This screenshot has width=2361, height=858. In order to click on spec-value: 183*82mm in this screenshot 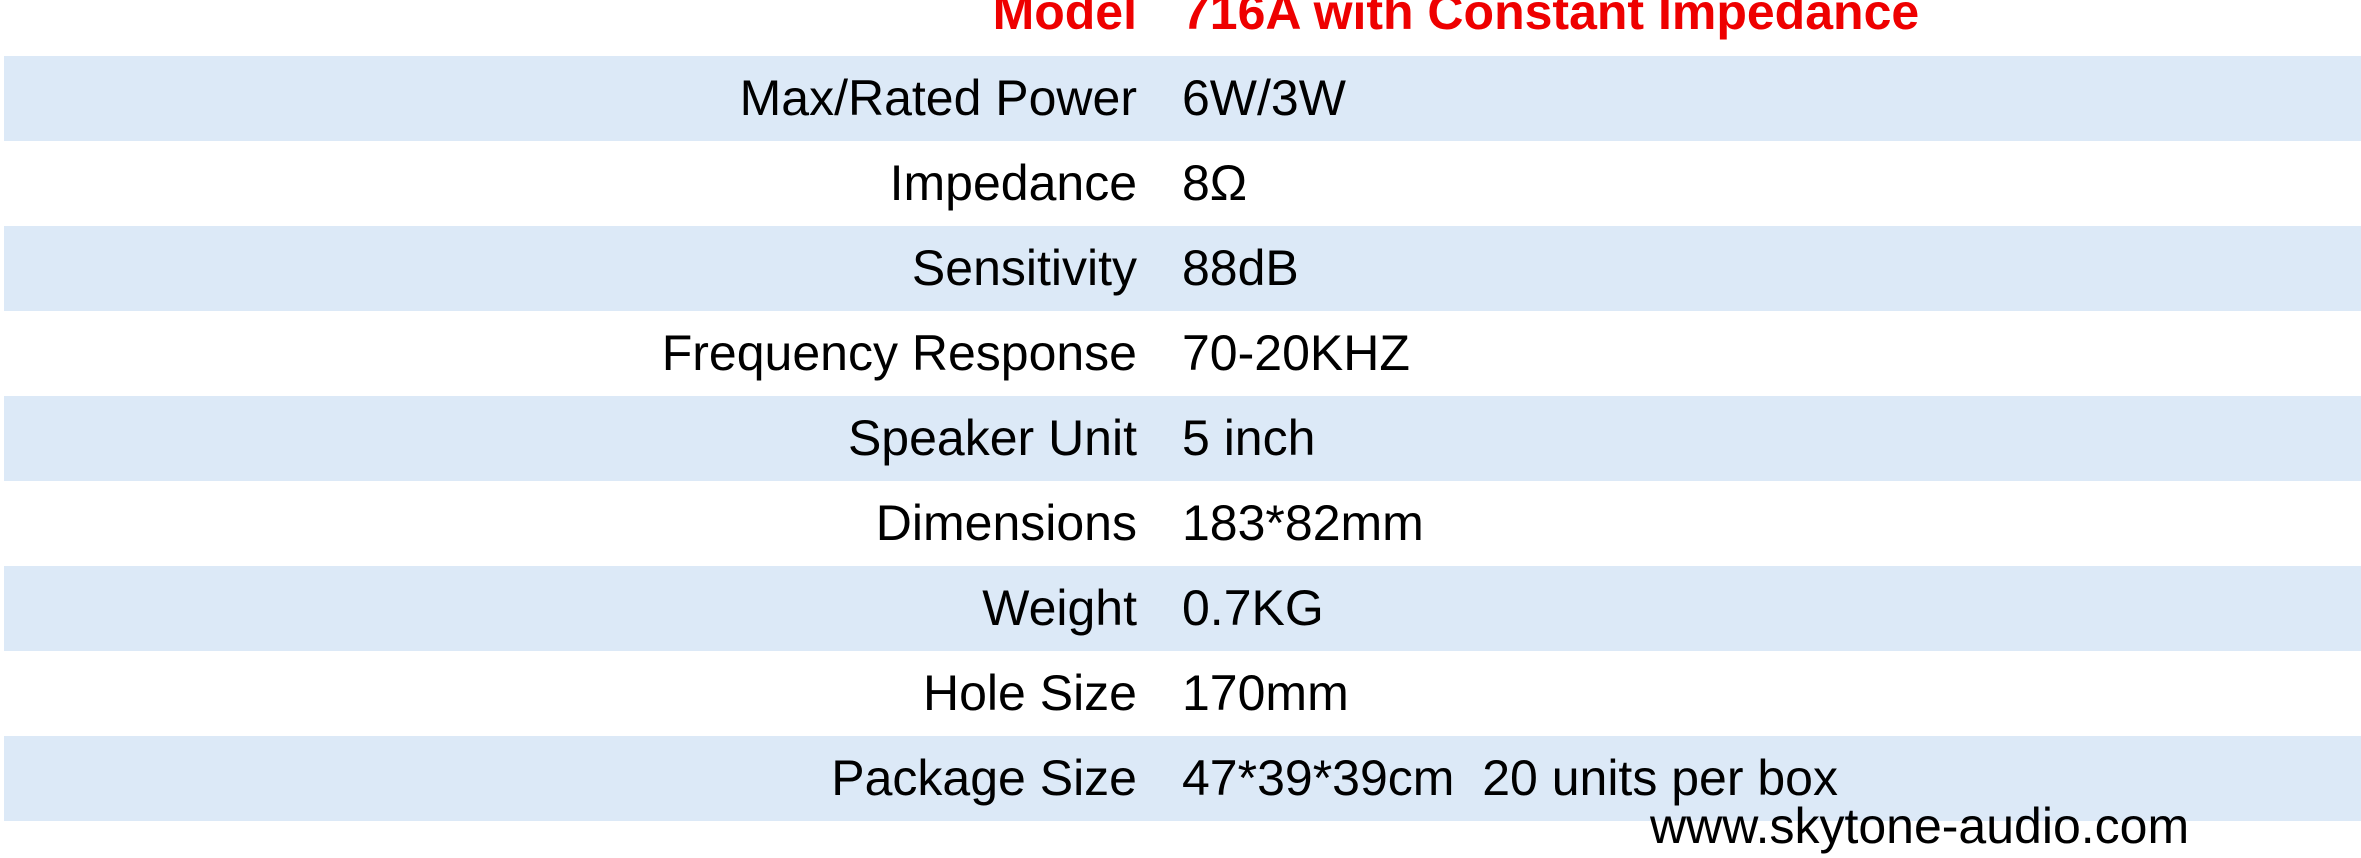, I will do `click(1303, 523)`.